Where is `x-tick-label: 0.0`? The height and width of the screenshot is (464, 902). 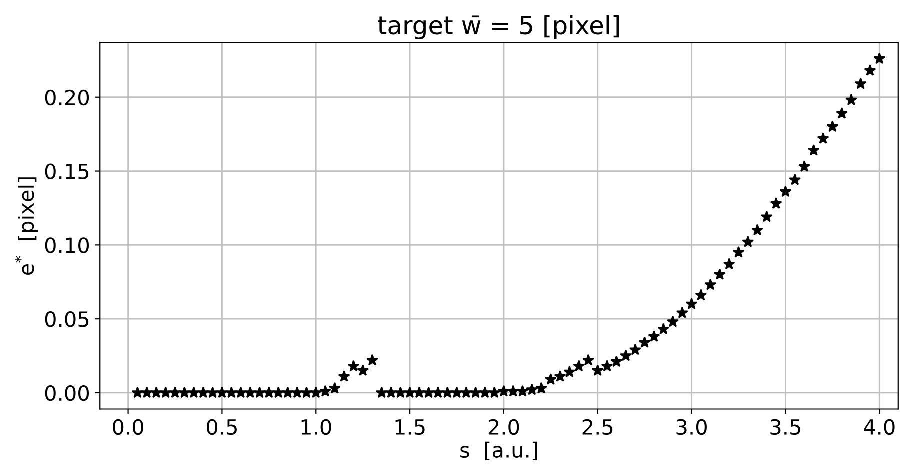 x-tick-label: 0.0 is located at coordinates (128, 427).